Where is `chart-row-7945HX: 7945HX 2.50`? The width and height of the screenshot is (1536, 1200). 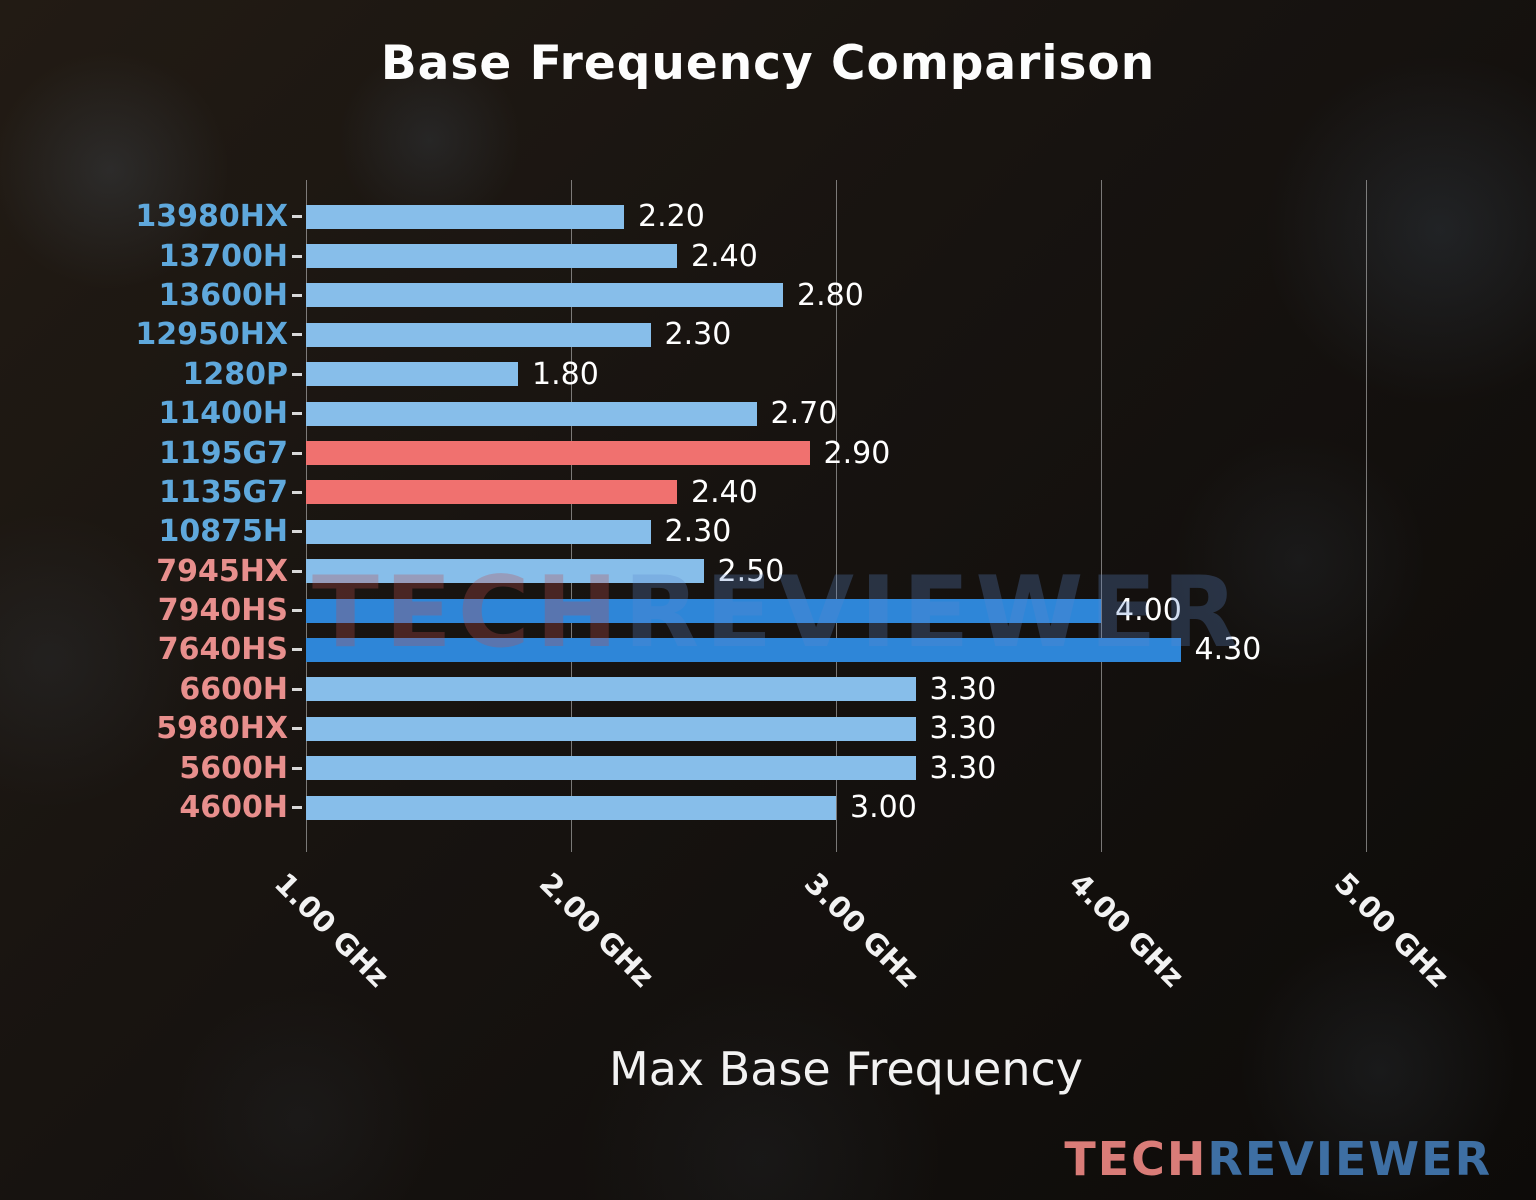
chart-row-7945HX: 7945HX 2.50 is located at coordinates (768, 571).